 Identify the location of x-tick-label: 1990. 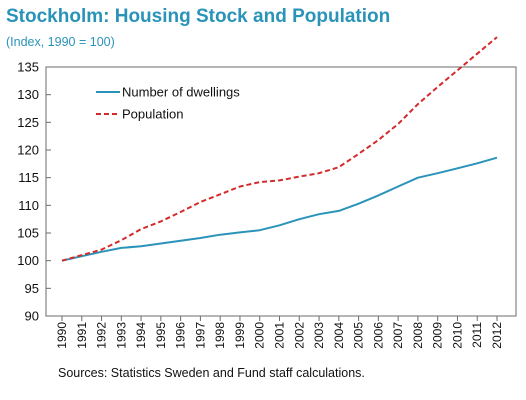
(62, 335).